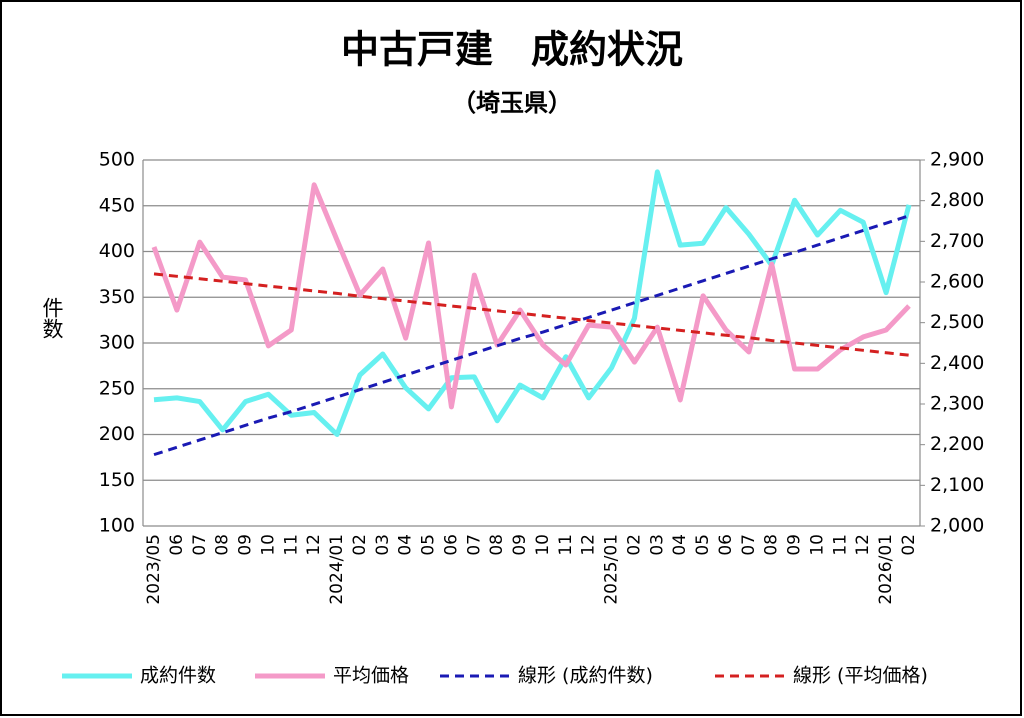 This screenshot has width=1024, height=718. I want to click on y2-tick-label: 2,700, so click(957, 241).